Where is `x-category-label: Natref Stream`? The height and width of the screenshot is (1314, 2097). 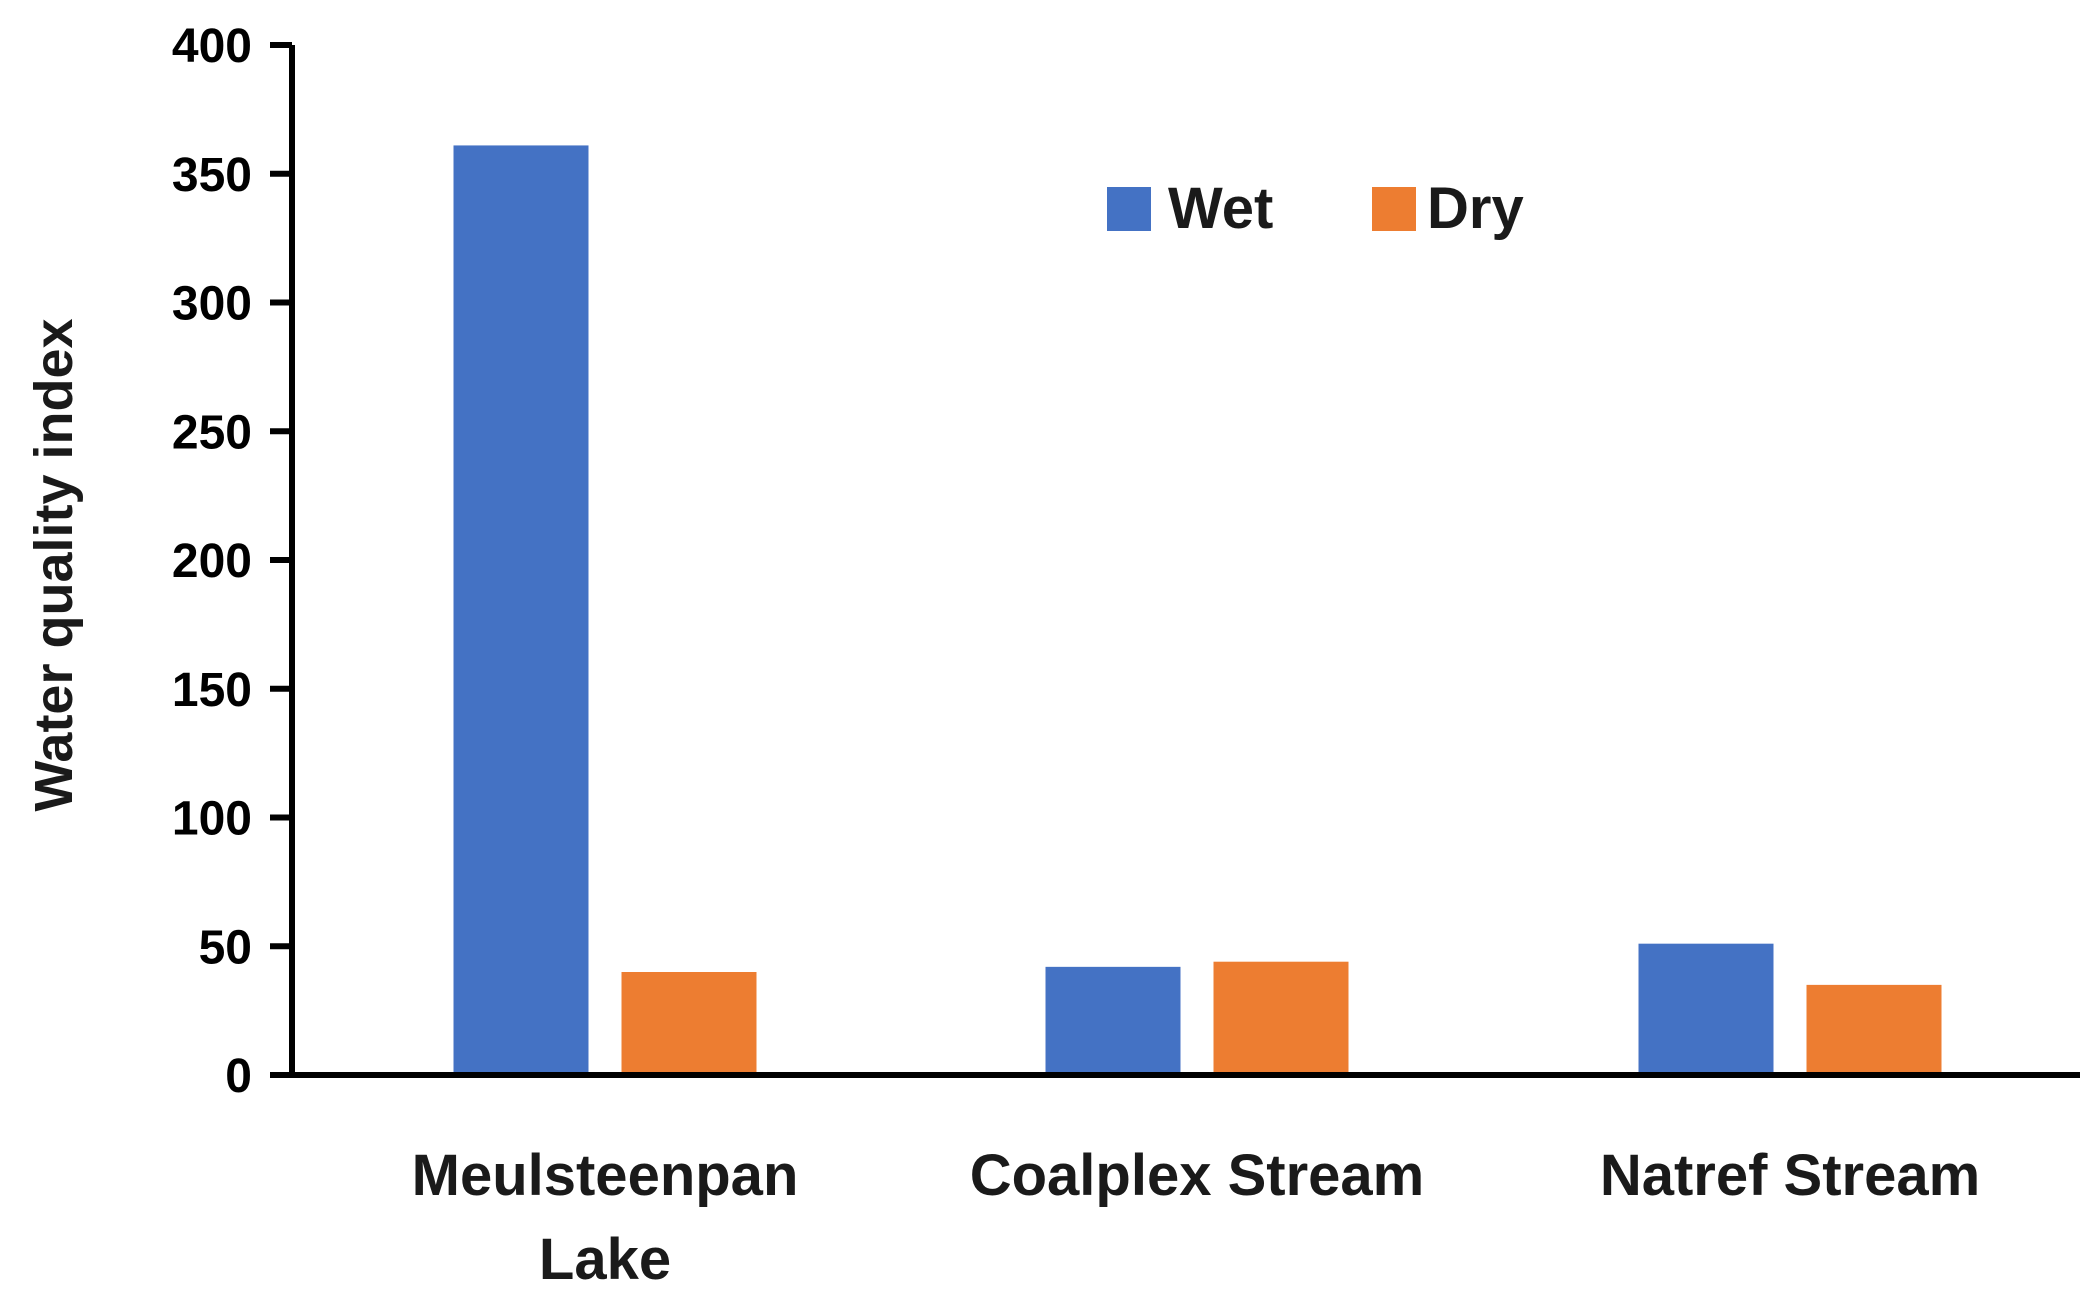 x-category-label: Natref Stream is located at coordinates (1790, 1175).